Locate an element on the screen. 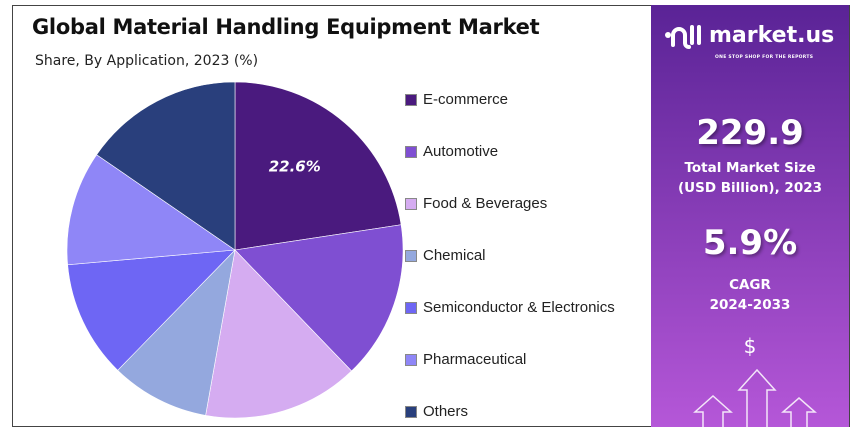 The width and height of the screenshot is (865, 438). pie-slice-automotive is located at coordinates (319, 298).